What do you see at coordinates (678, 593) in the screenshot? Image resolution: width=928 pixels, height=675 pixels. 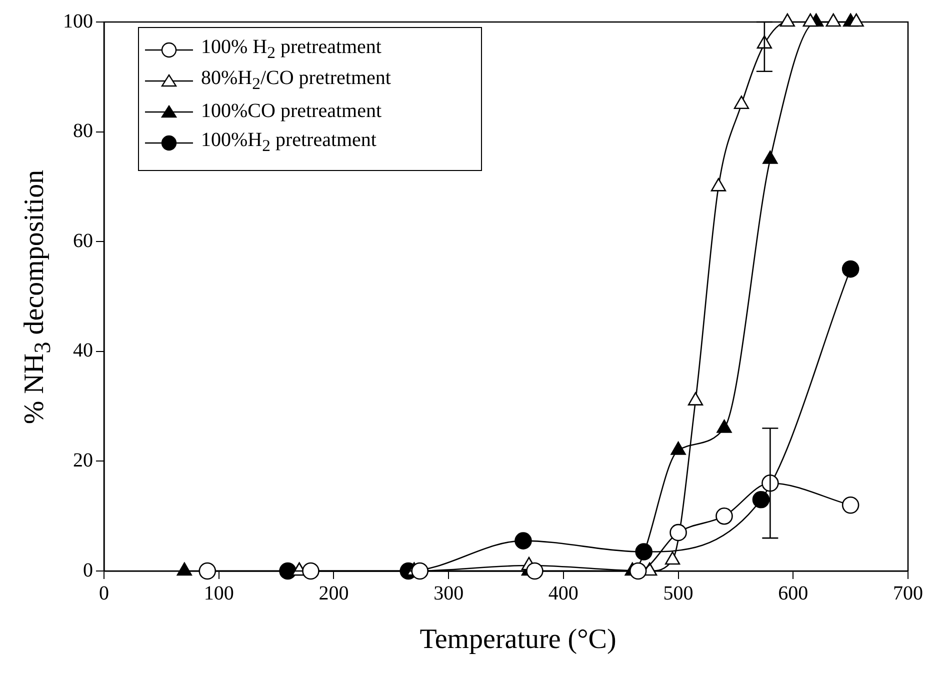 I see `x-tick-label: 500` at bounding box center [678, 593].